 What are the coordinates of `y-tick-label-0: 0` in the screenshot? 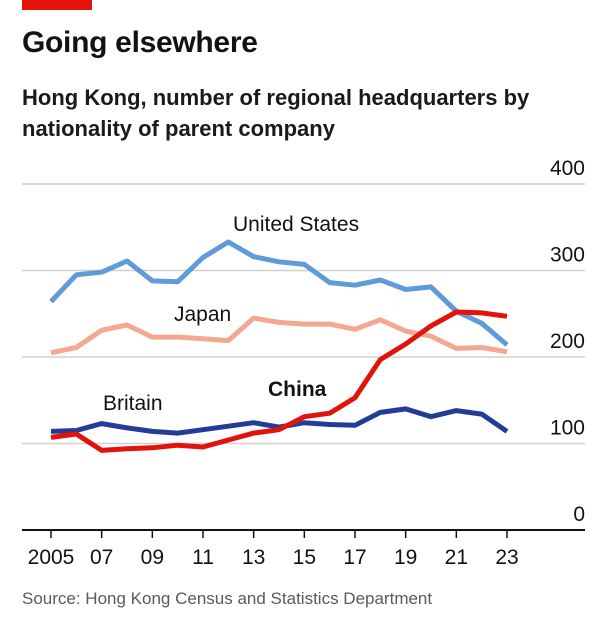 It's located at (579, 514).